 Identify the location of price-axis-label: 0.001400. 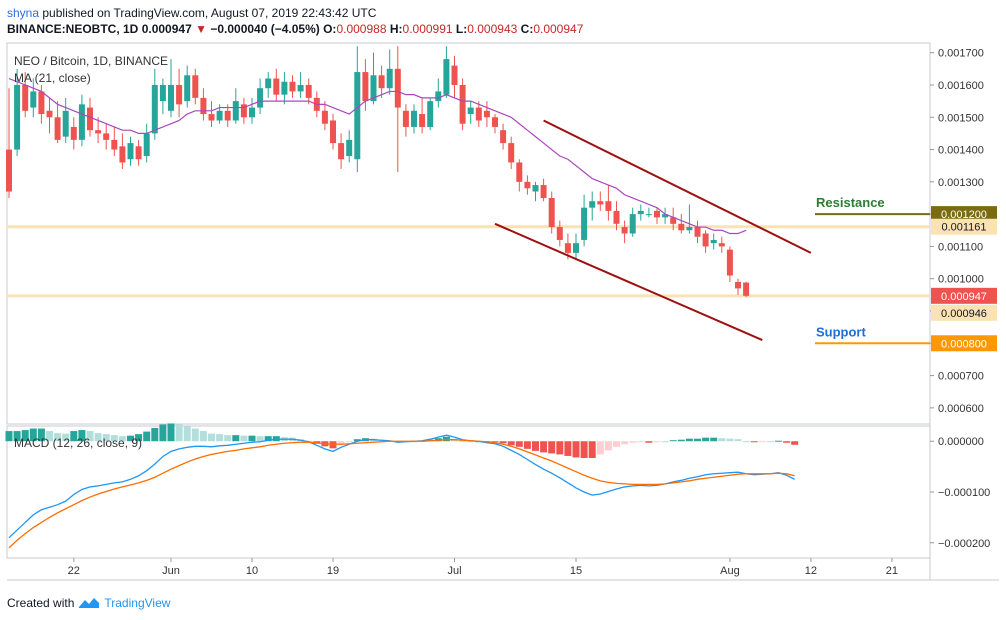
(961, 151).